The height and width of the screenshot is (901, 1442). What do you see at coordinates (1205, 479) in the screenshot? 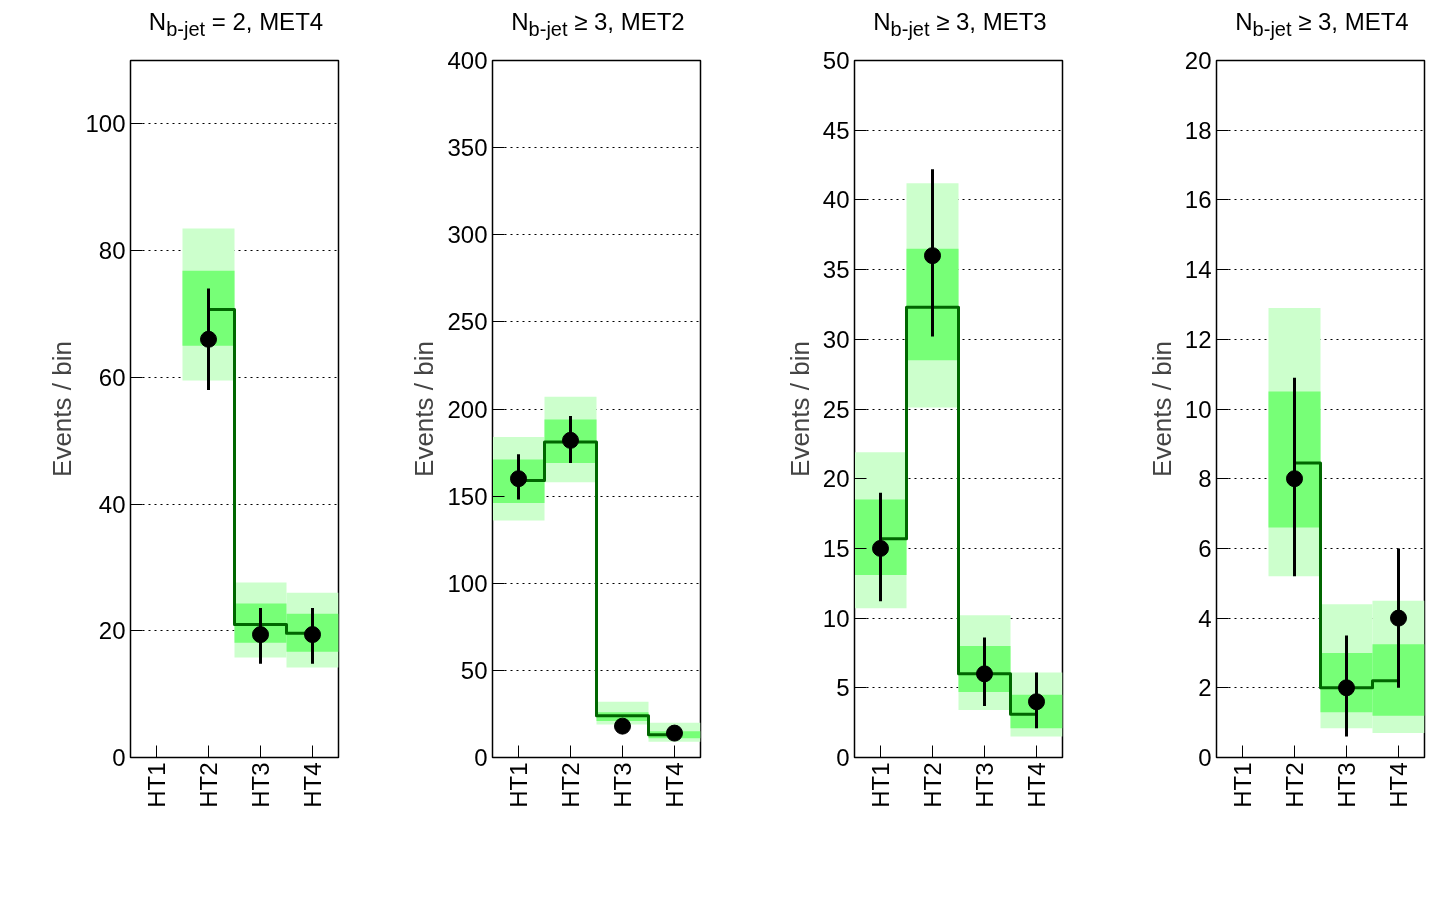
I see `y-tick-label: 8` at bounding box center [1205, 479].